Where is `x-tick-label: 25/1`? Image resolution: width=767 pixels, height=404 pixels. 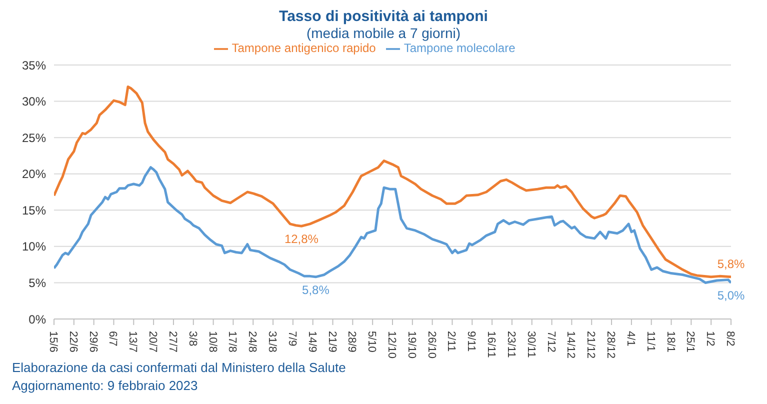 x-tick-label: 25/1 is located at coordinates (690, 341).